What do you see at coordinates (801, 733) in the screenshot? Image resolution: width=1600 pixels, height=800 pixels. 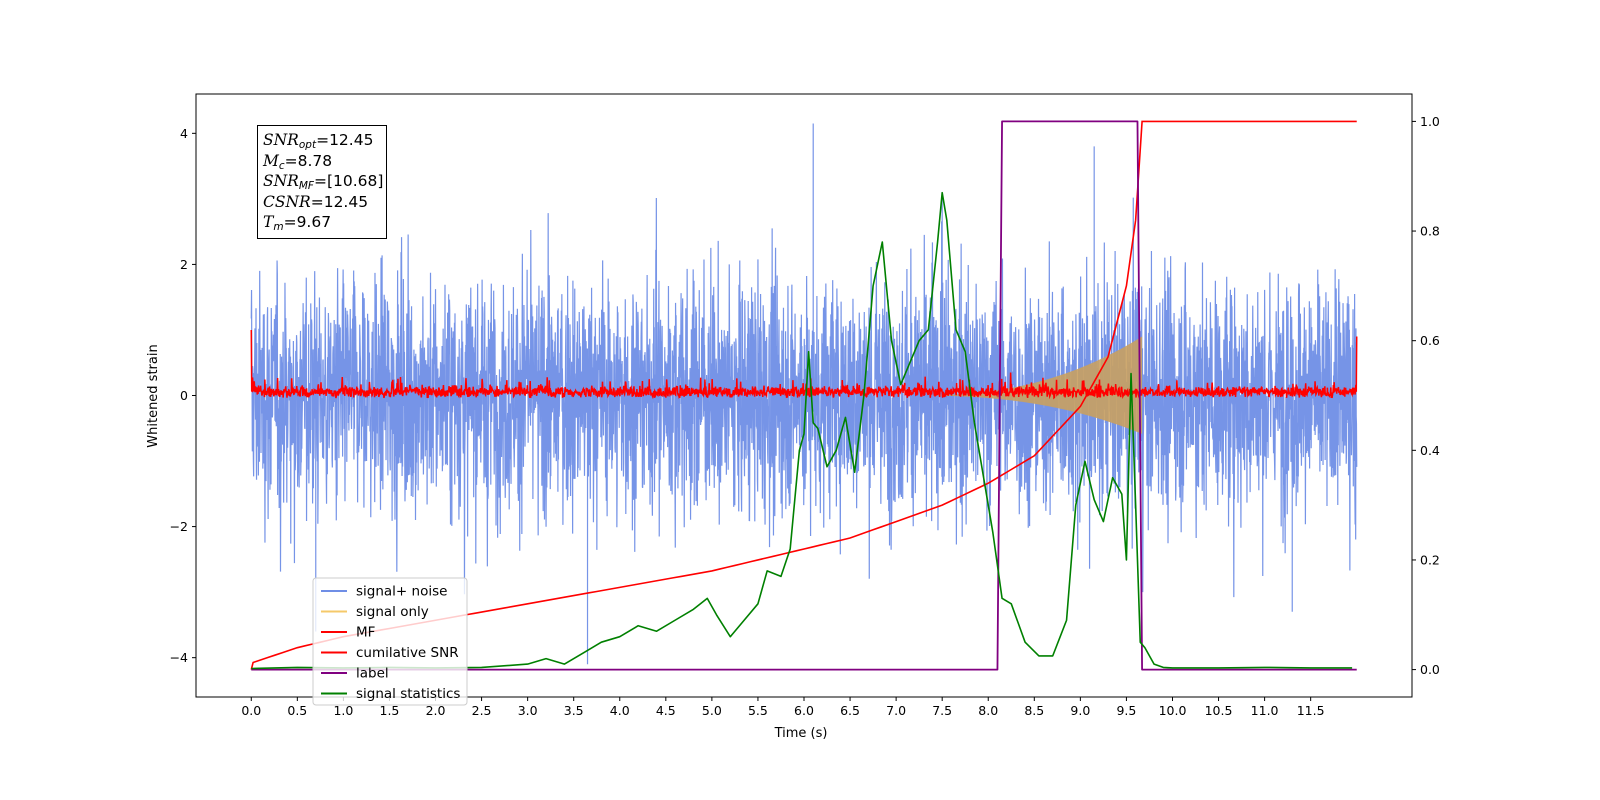 I see `x-axis-label: Time (s)` at bounding box center [801, 733].